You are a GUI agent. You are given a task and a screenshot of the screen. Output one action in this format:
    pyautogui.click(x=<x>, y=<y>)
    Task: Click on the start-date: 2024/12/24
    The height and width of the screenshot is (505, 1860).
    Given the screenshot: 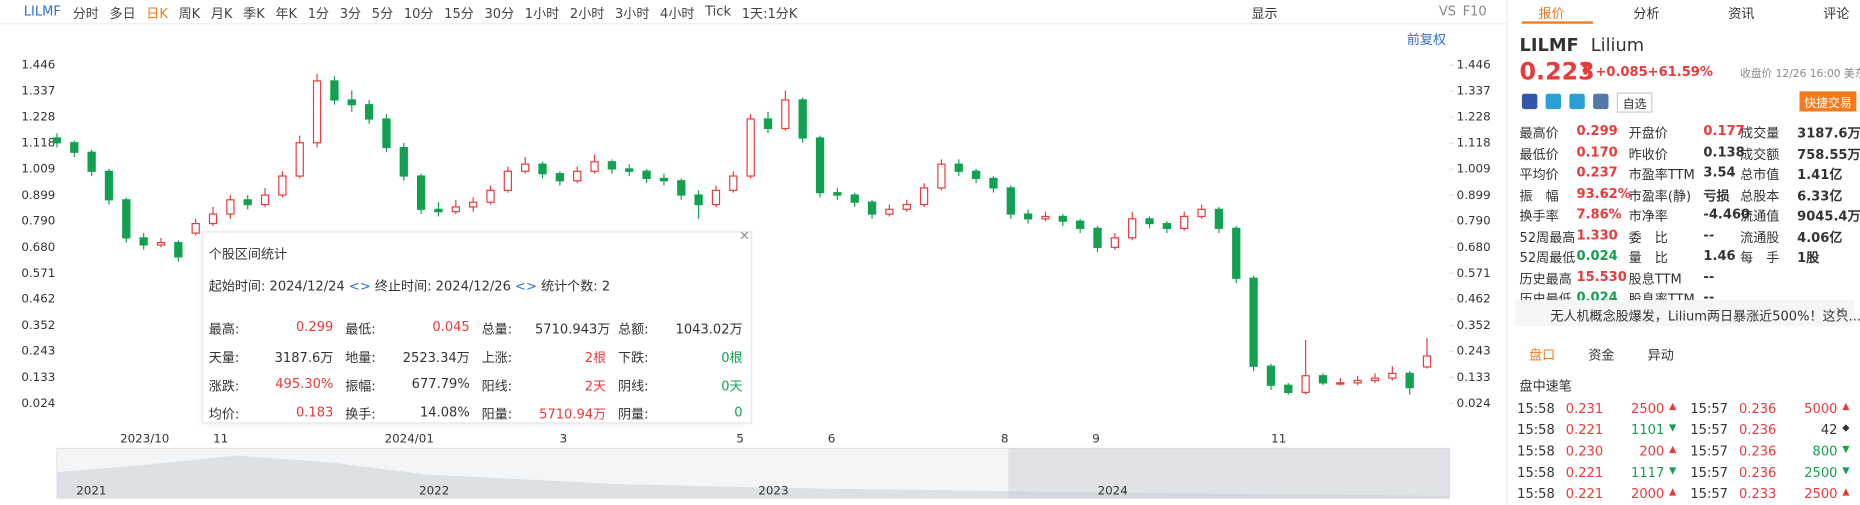 What is the action you would take?
    pyautogui.click(x=307, y=286)
    